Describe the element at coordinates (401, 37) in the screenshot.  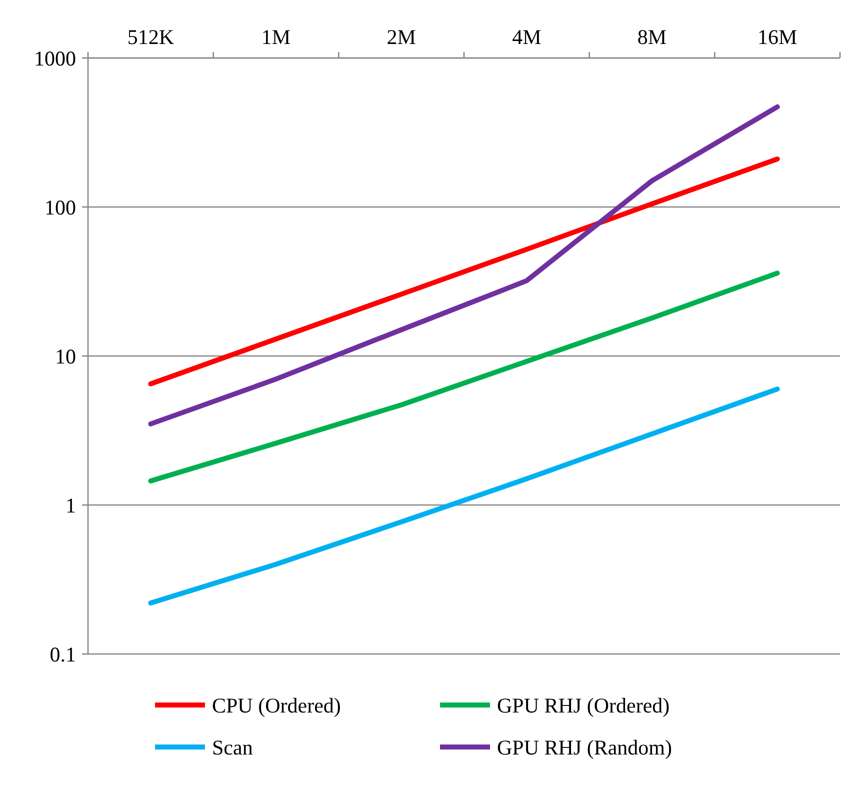
I see `x-tick-label: 2M` at that location.